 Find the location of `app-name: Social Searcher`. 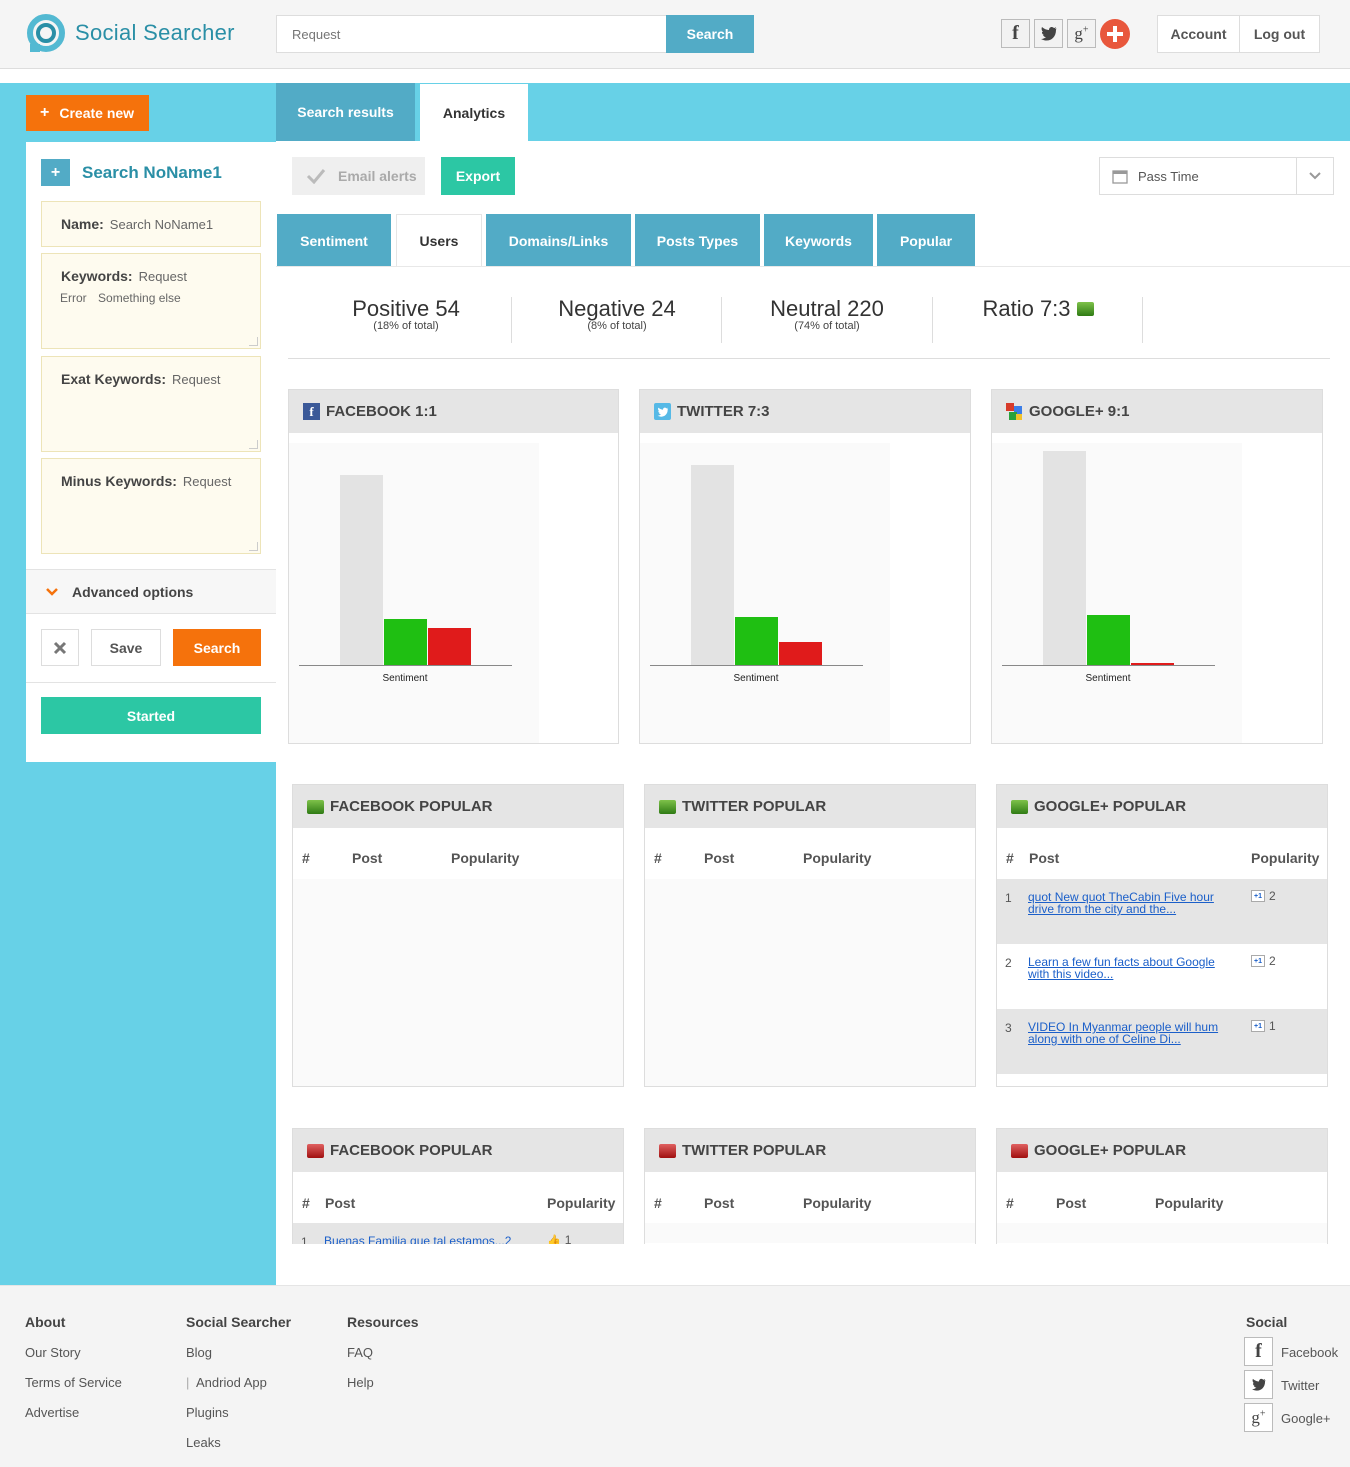

app-name: Social Searcher is located at coordinates (155, 32).